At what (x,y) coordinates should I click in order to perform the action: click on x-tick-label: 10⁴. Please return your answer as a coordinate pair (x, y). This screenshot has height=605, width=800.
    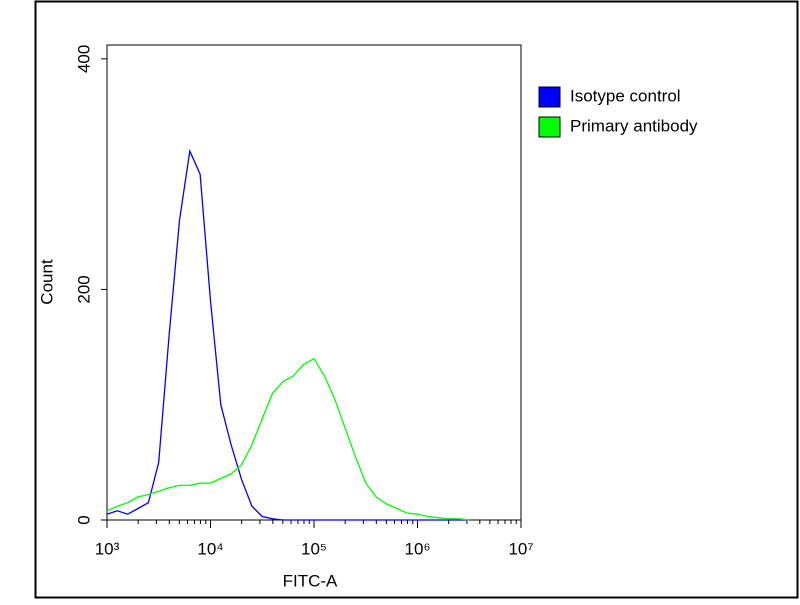
    Looking at the image, I should click on (210, 548).